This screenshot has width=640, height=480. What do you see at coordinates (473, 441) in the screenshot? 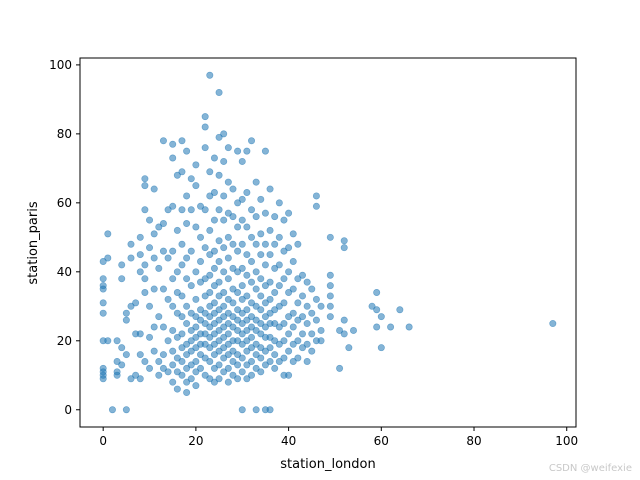
I see `x-tick-label: 80` at bounding box center [473, 441].